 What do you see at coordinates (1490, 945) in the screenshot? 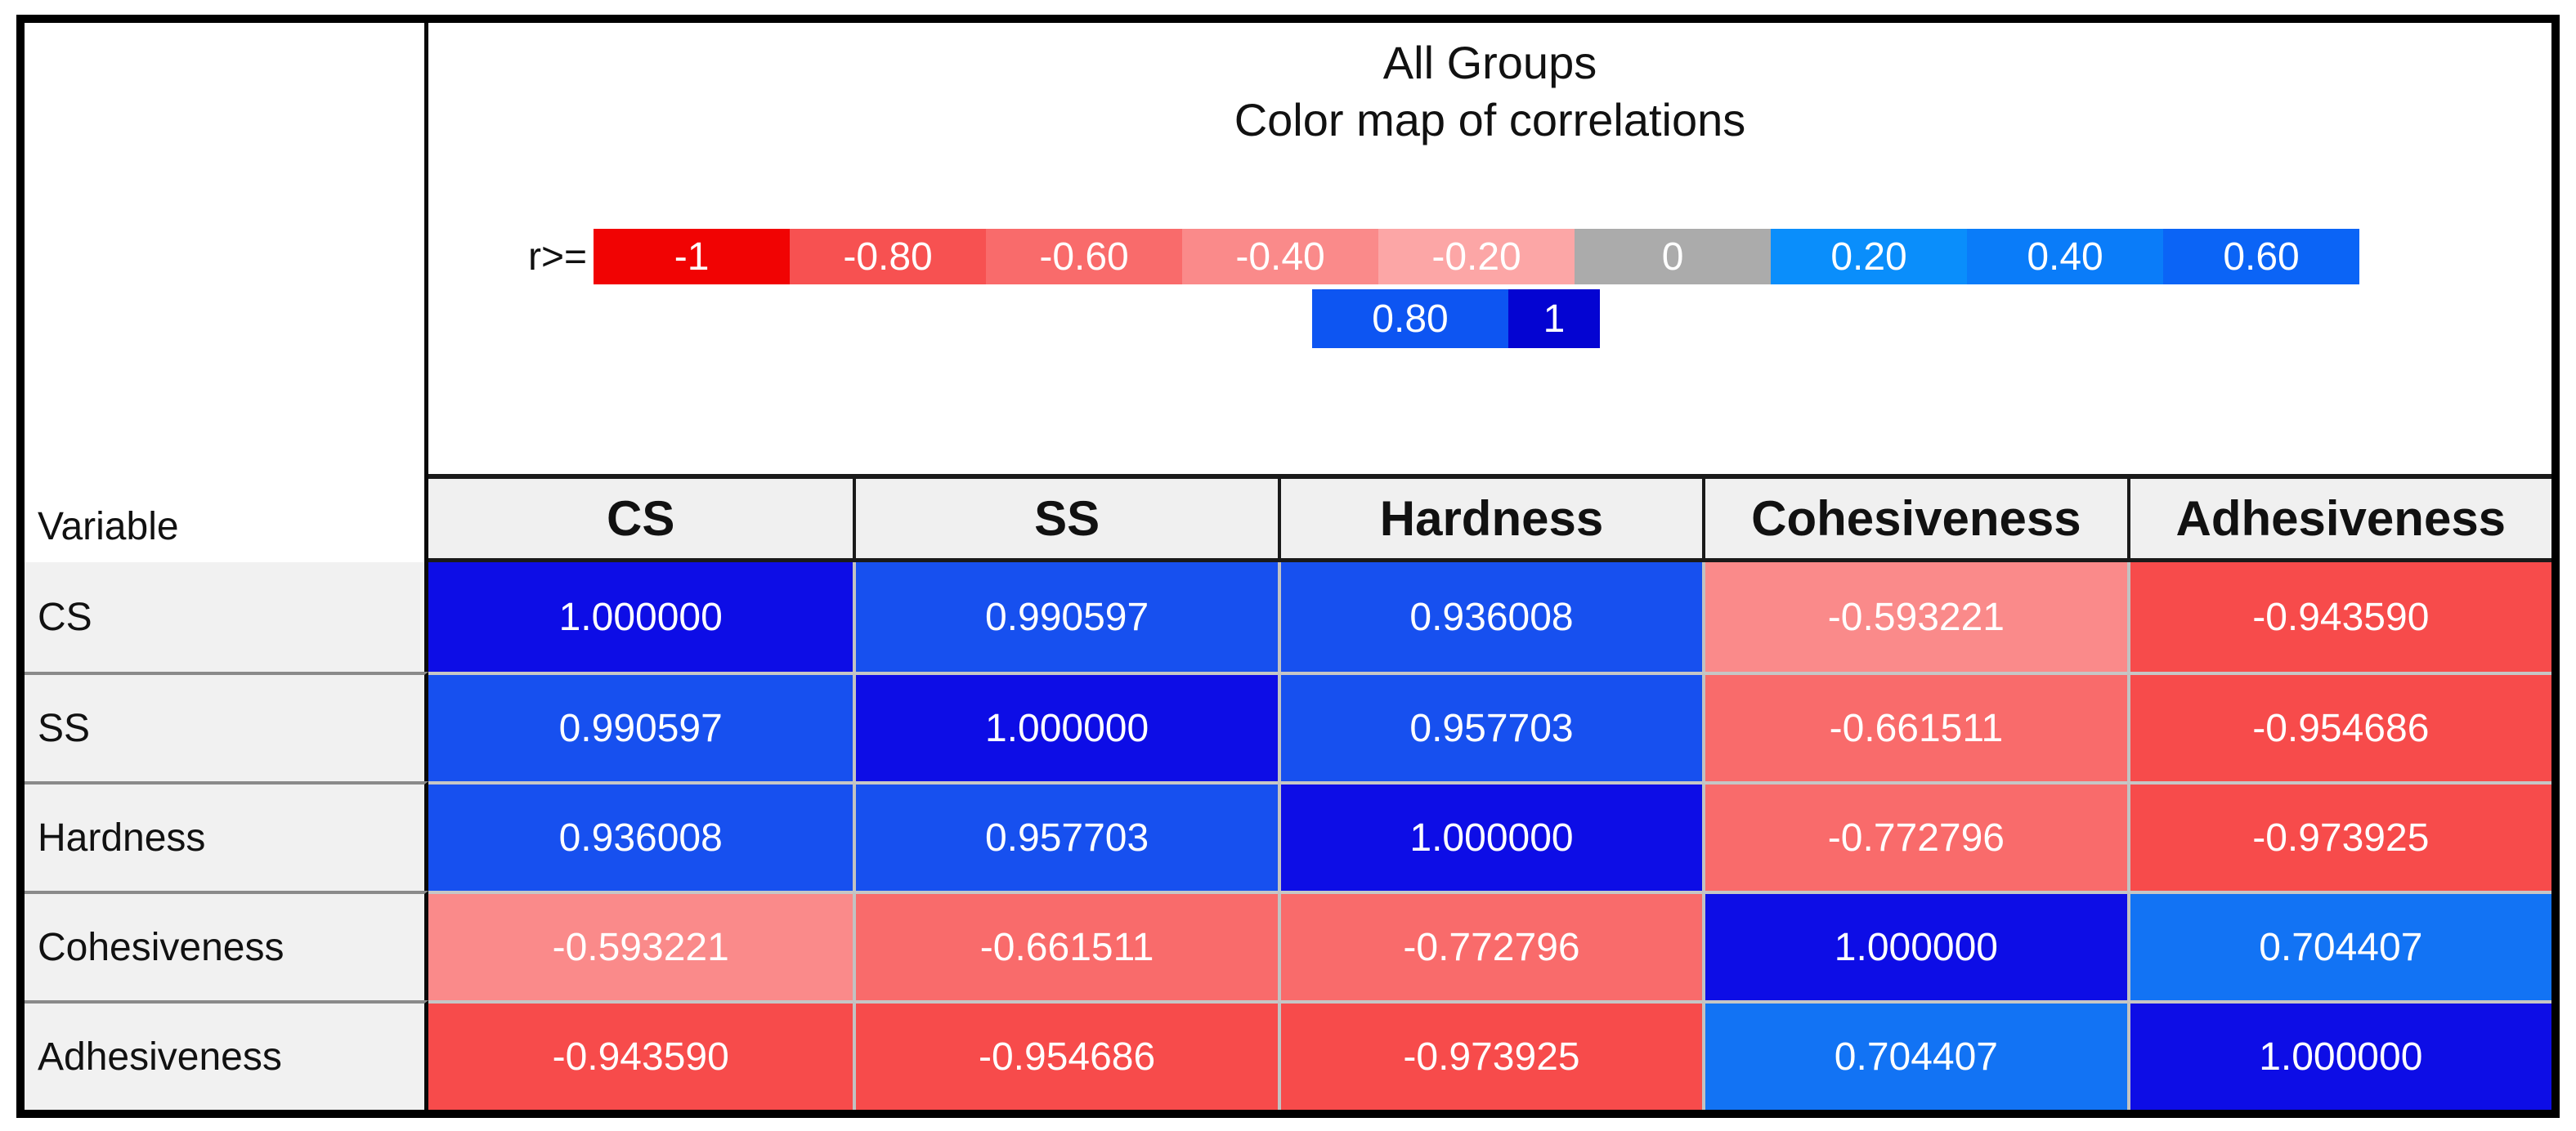
I see `correlation-cell-cohesiveness-hardness: -0.772796` at bounding box center [1490, 945].